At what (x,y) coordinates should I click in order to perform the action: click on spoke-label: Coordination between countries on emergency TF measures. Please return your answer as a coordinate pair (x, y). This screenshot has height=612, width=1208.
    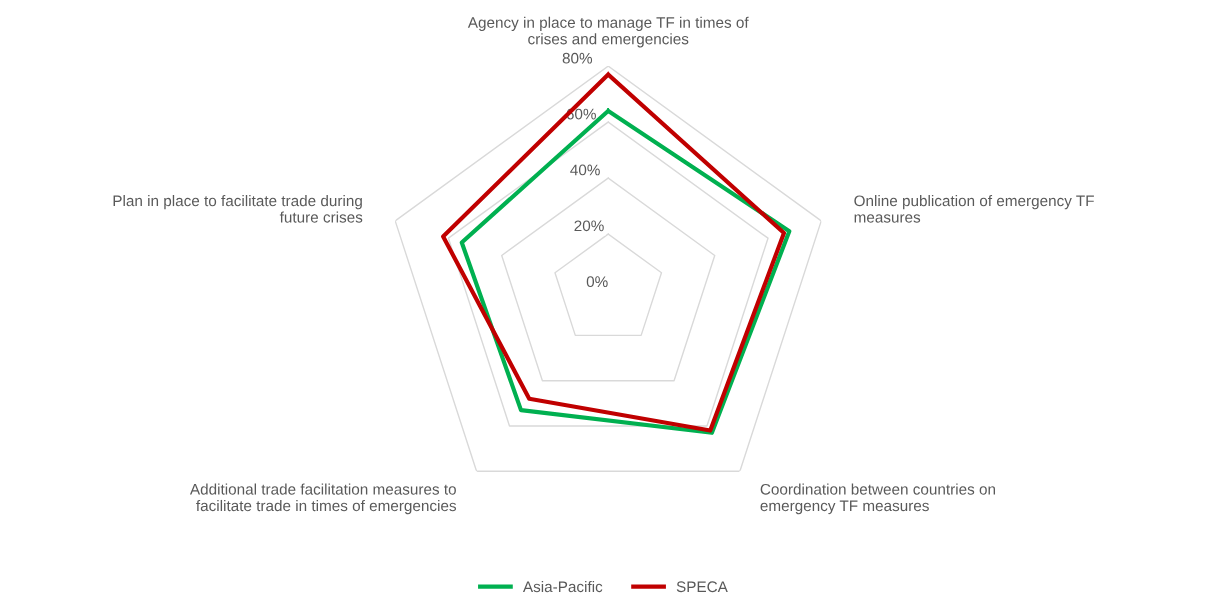
    Looking at the image, I should click on (878, 499).